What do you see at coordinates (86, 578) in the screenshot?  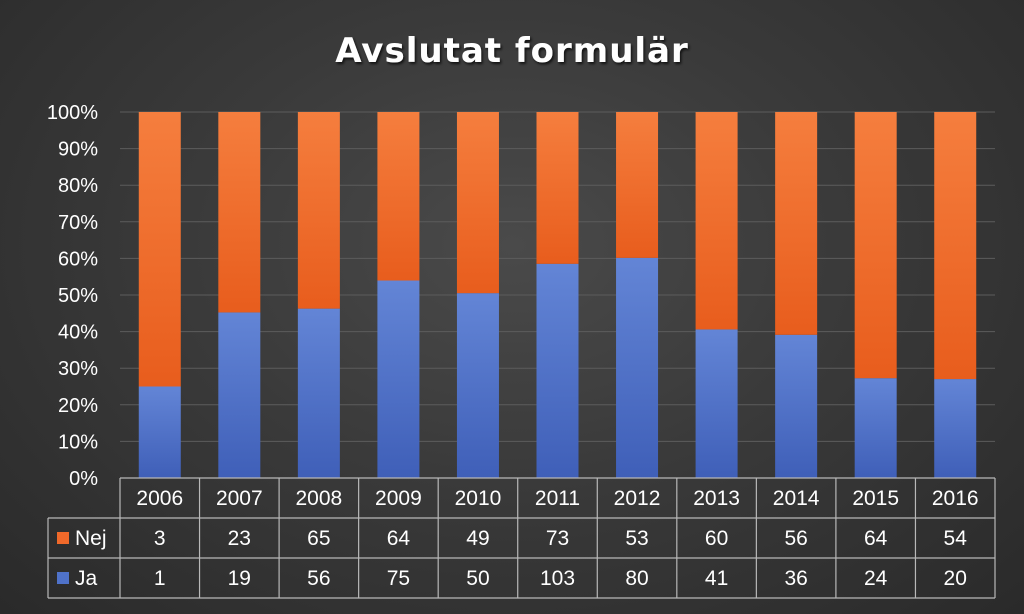 I see `legend-label-ja: Ja` at bounding box center [86, 578].